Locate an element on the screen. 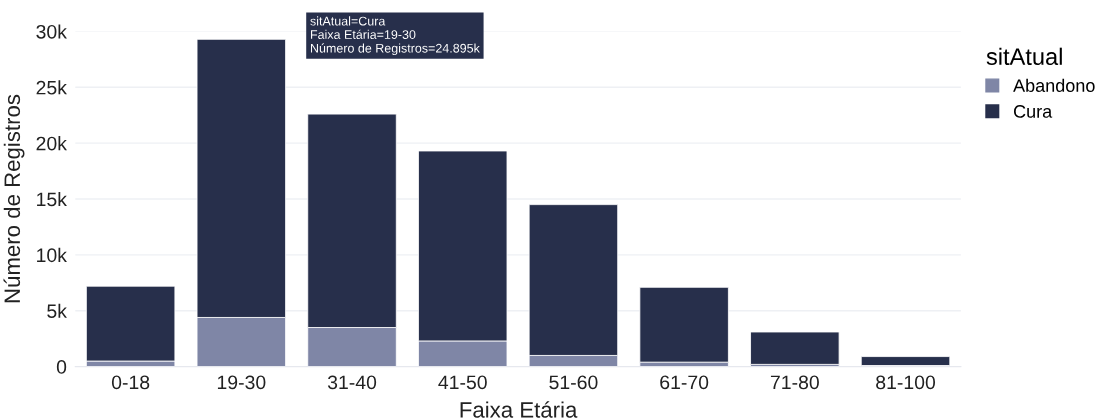  x-tick-label: 61-70 is located at coordinates (684, 382).